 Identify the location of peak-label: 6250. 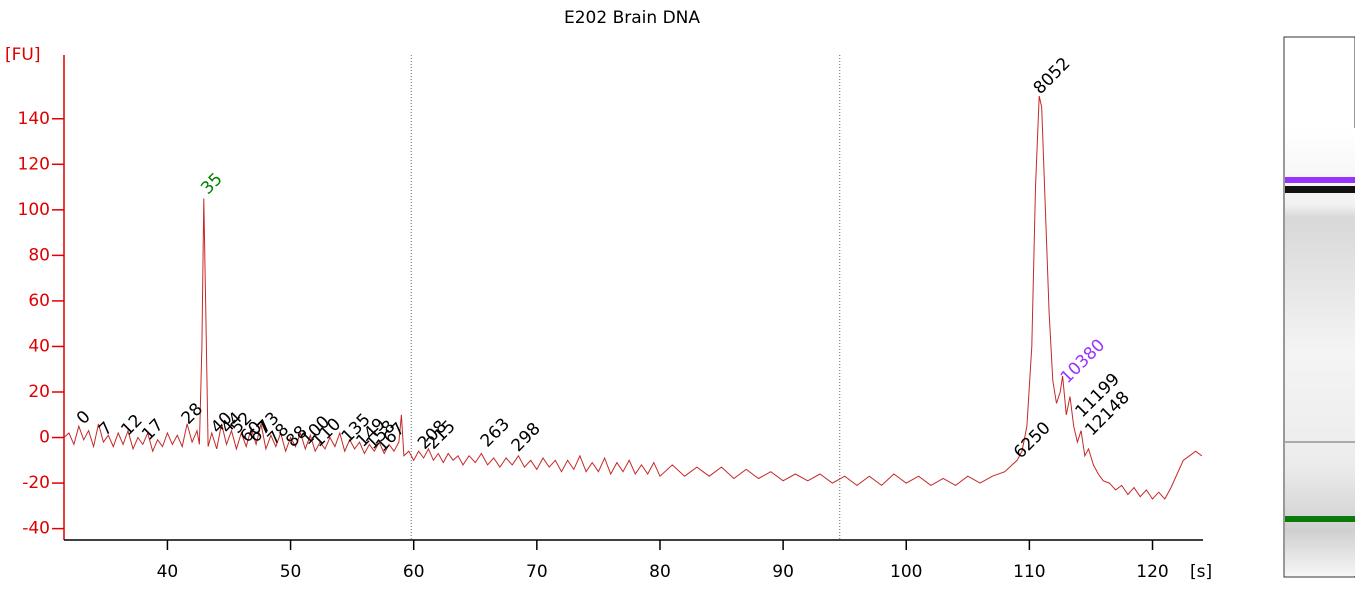
(1032, 440).